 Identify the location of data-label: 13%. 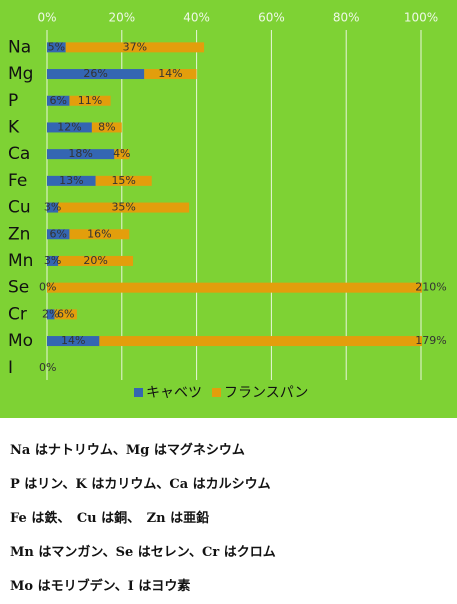
(71, 180).